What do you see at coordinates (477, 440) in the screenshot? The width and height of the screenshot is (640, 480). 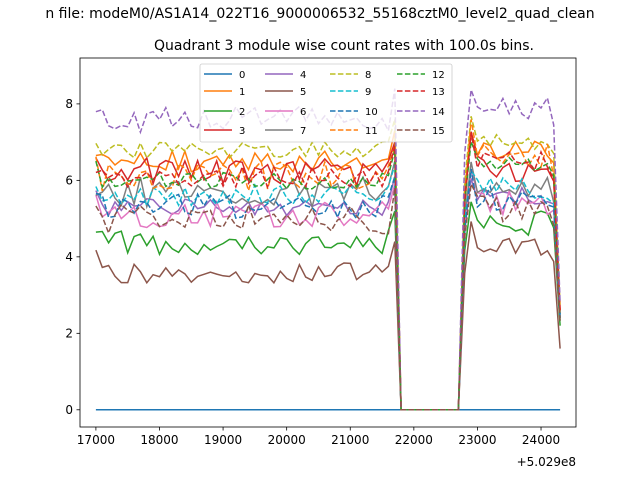 I see `x-tick-label: 23000` at bounding box center [477, 440].